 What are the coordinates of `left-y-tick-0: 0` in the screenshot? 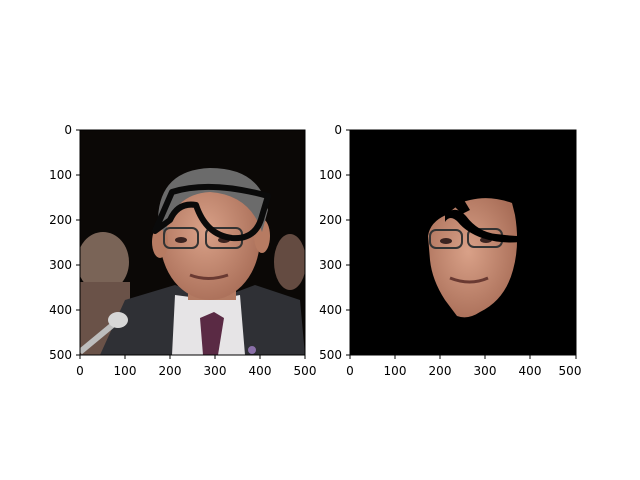 It's located at (68, 130).